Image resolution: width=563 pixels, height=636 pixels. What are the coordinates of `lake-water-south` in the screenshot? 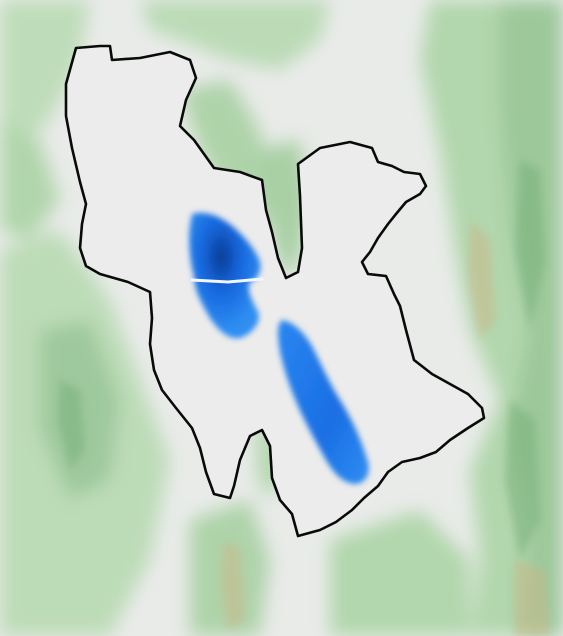 It's located at (323, 402).